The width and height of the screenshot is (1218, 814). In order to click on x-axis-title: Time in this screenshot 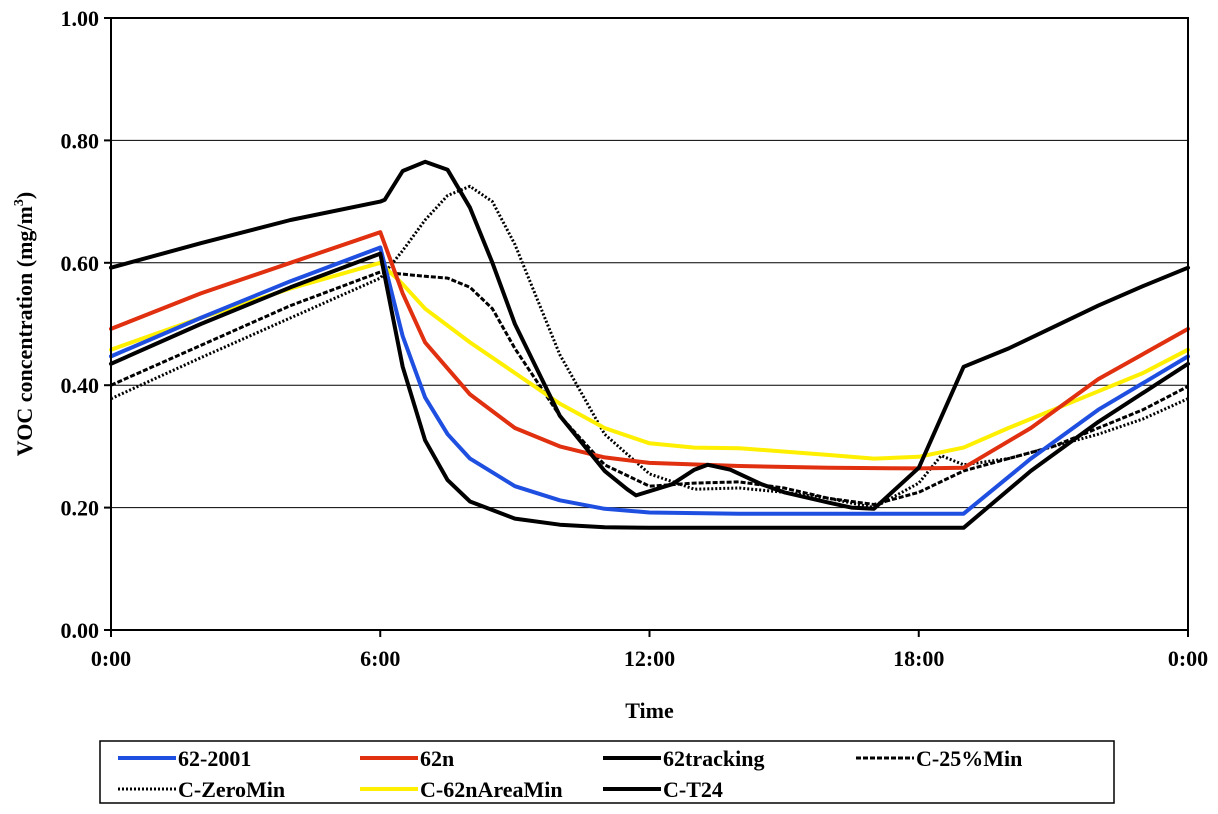, I will do `click(649, 710)`.